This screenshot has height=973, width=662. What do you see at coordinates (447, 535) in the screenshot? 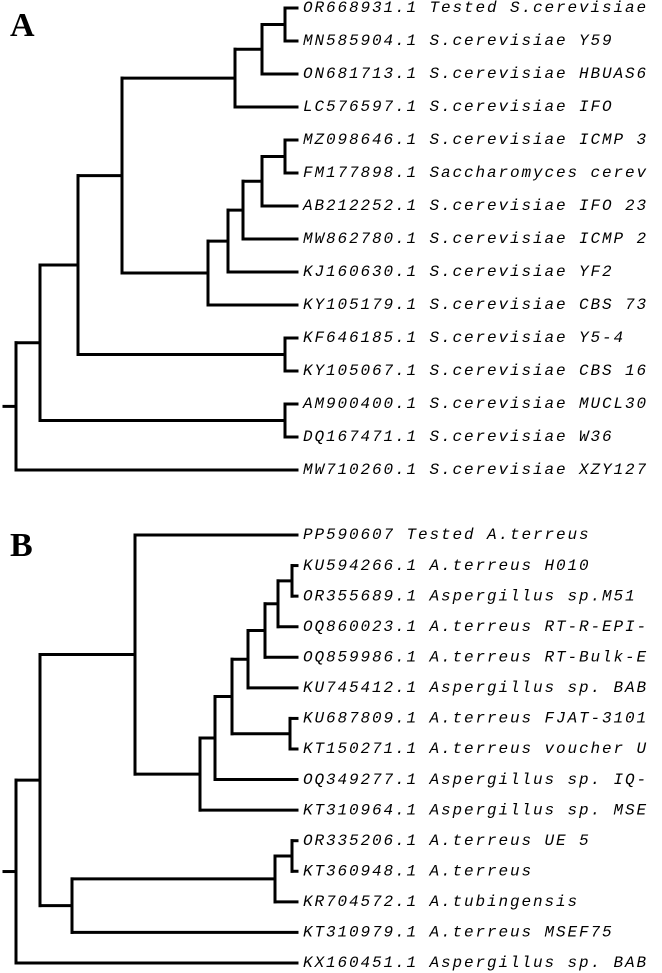
I see `leaf-label: PP590607 Tested A.terreus` at bounding box center [447, 535].